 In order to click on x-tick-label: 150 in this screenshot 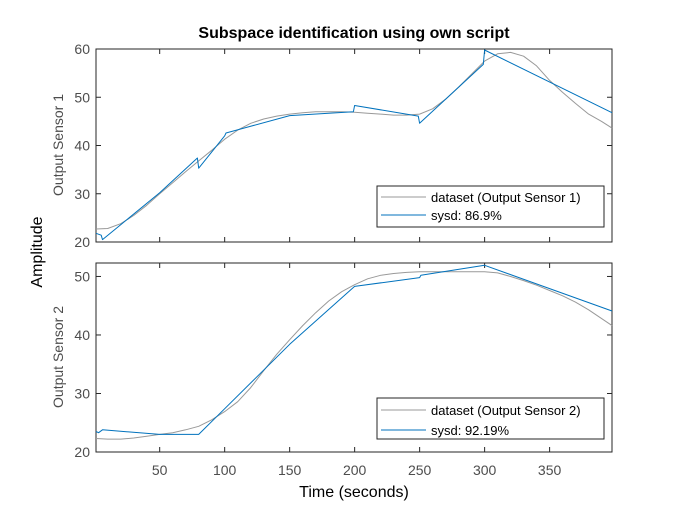, I will do `click(290, 470)`.